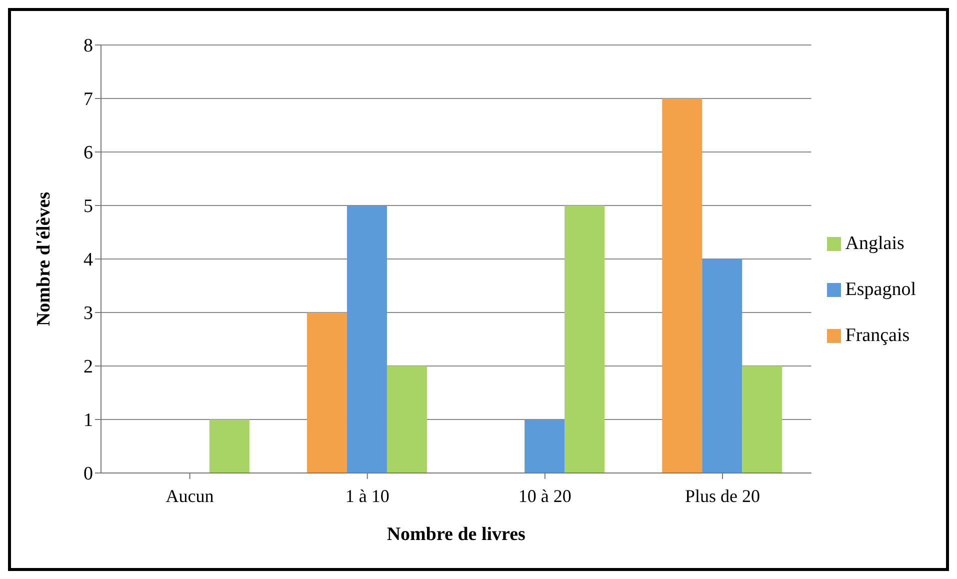 The width and height of the screenshot is (957, 579). I want to click on y-tick-label: 7, so click(88, 99).